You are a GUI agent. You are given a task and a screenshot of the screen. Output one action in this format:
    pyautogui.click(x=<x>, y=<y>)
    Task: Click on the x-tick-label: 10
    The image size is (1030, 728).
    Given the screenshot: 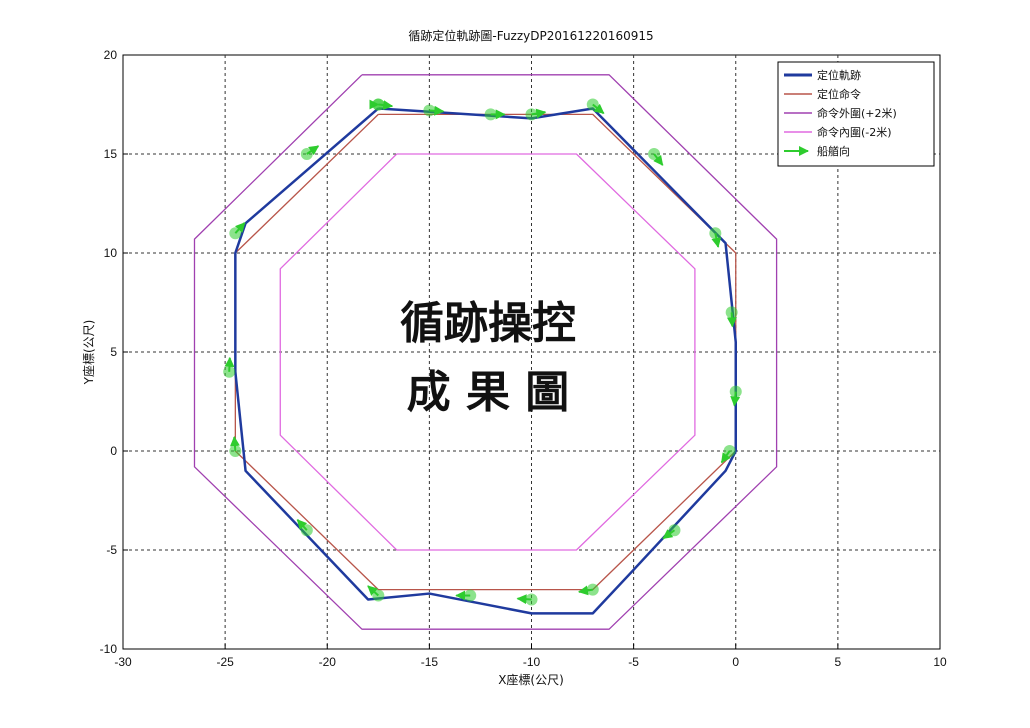 What is the action you would take?
    pyautogui.click(x=940, y=662)
    